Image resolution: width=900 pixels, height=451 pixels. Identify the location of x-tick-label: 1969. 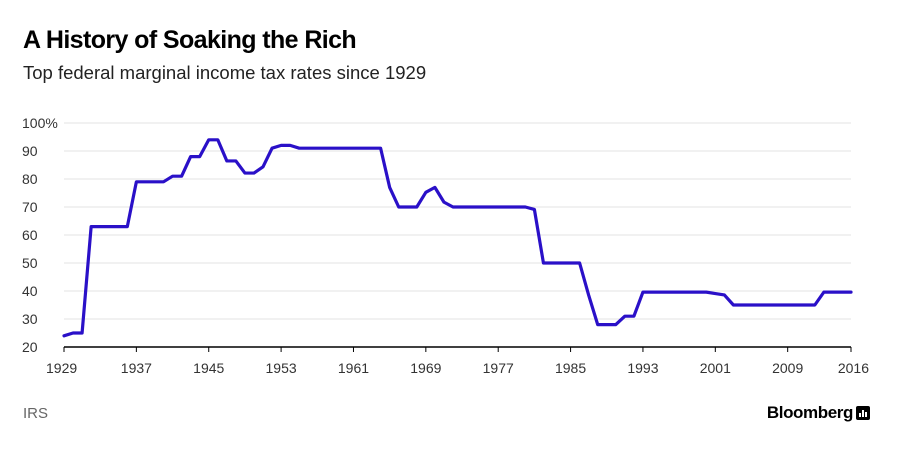
(425, 368).